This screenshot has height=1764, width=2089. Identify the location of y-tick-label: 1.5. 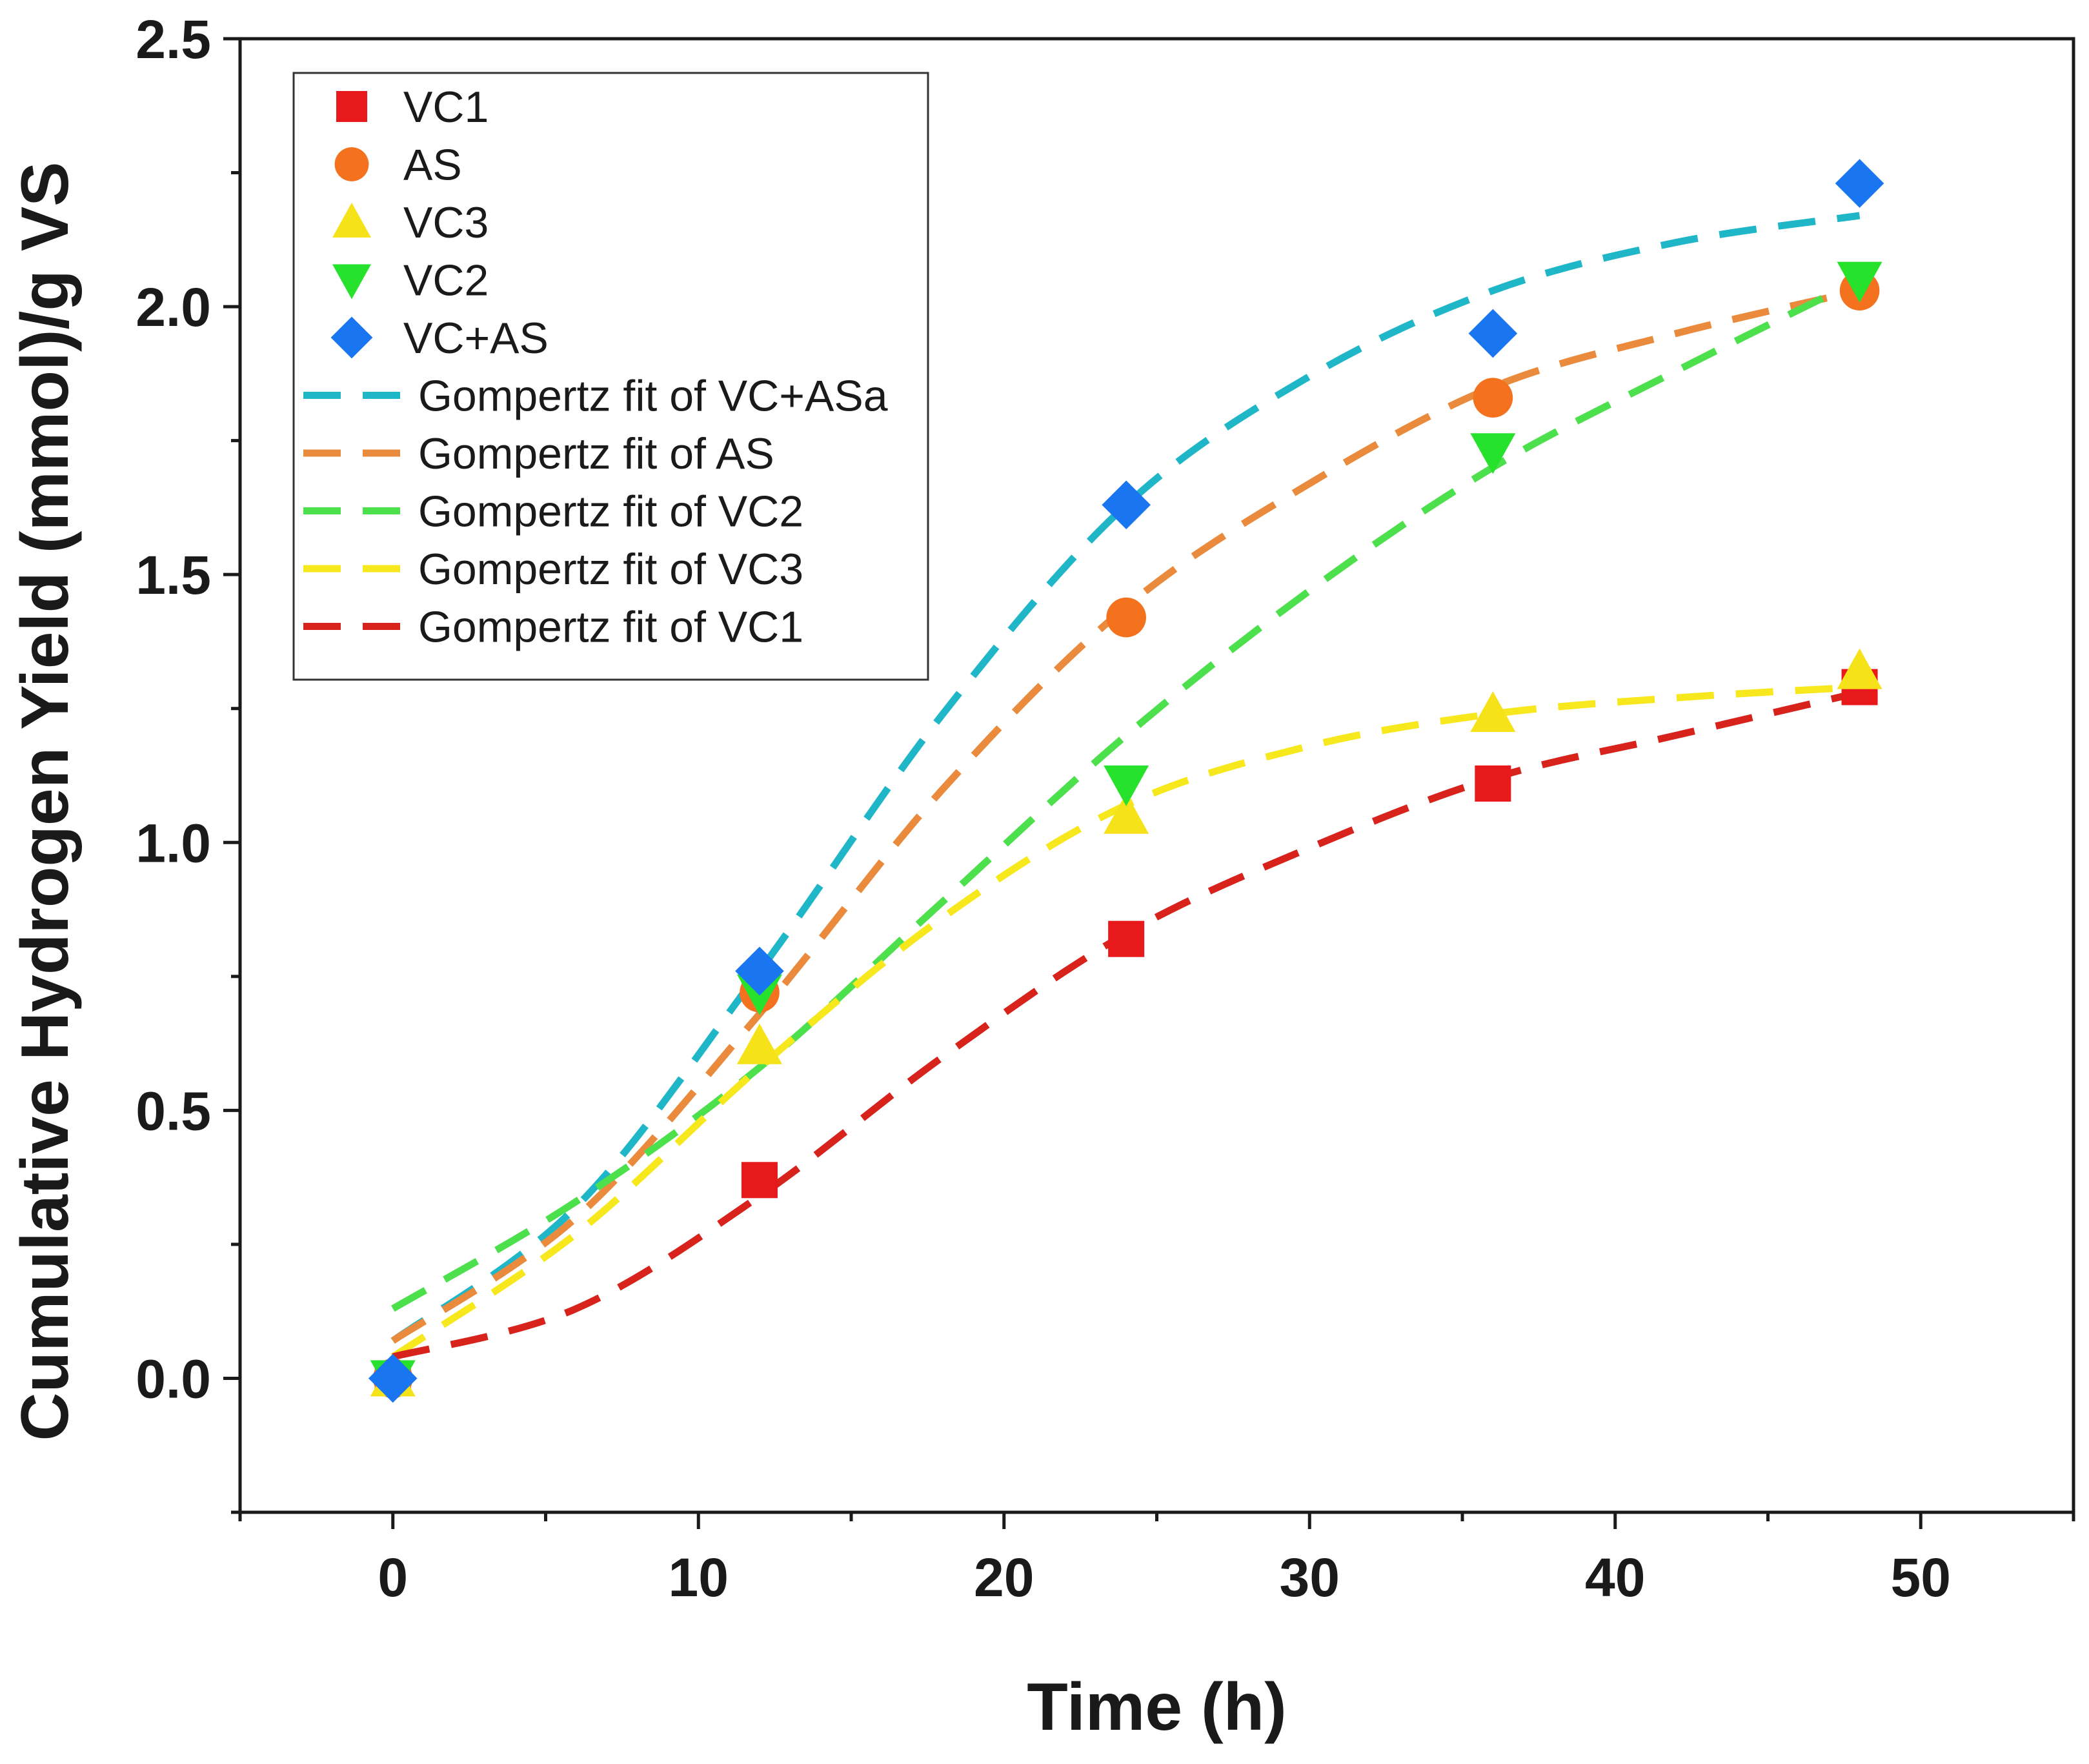
(174, 575).